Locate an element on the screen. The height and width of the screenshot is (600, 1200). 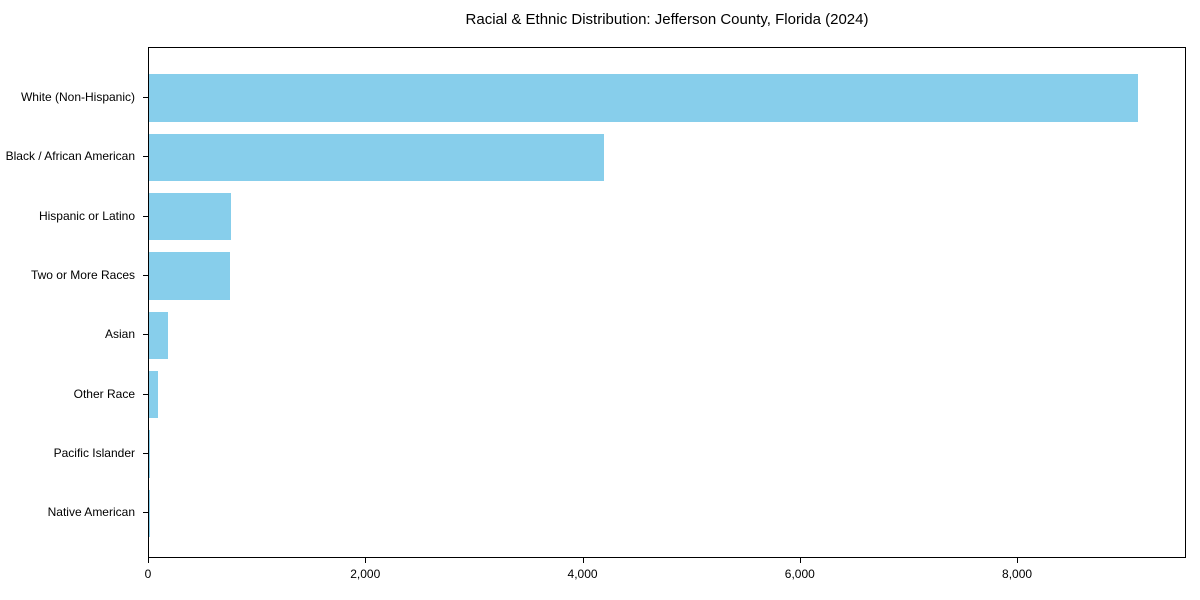
y-axis-label: Black / African American is located at coordinates (70, 156).